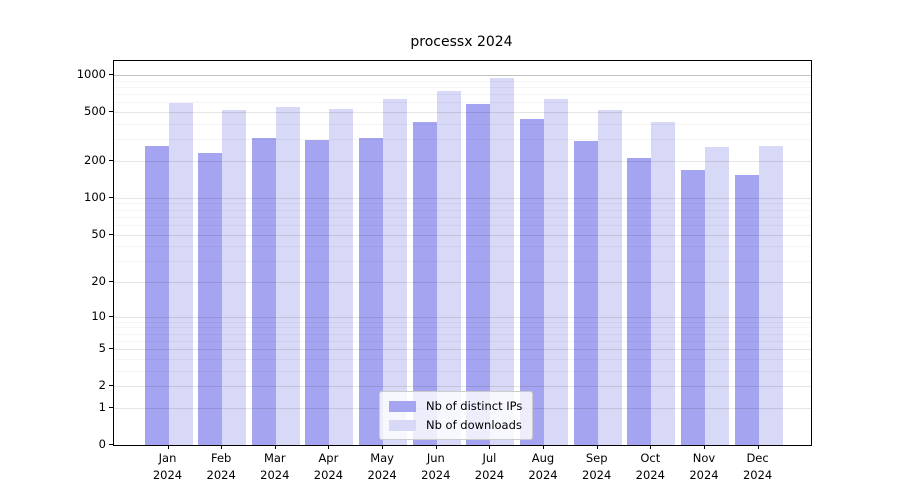 Image resolution: width=900 pixels, height=500 pixels. What do you see at coordinates (102, 385) in the screenshot?
I see `y-tick-label: 2` at bounding box center [102, 385].